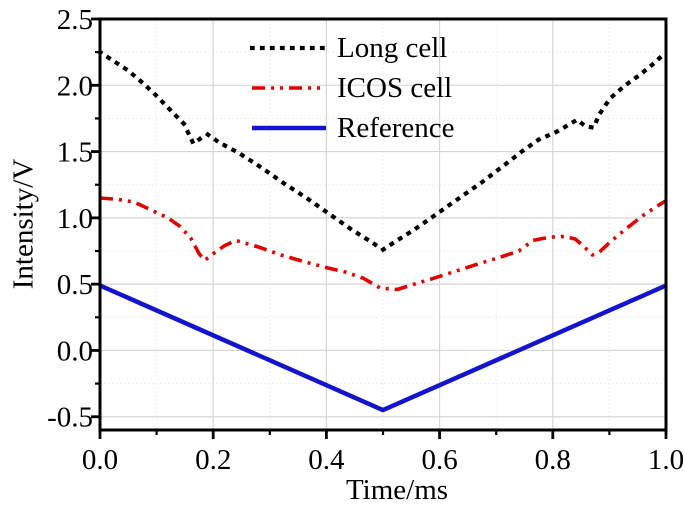  What do you see at coordinates (392, 47) in the screenshot?
I see `legend-label-long-cell: Long cell` at bounding box center [392, 47].